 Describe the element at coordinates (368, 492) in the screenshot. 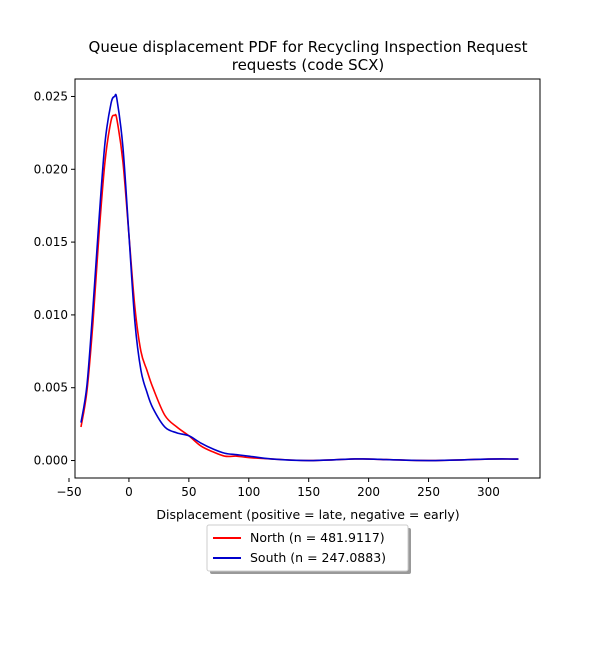

I see `x-tick-label: 200` at that location.